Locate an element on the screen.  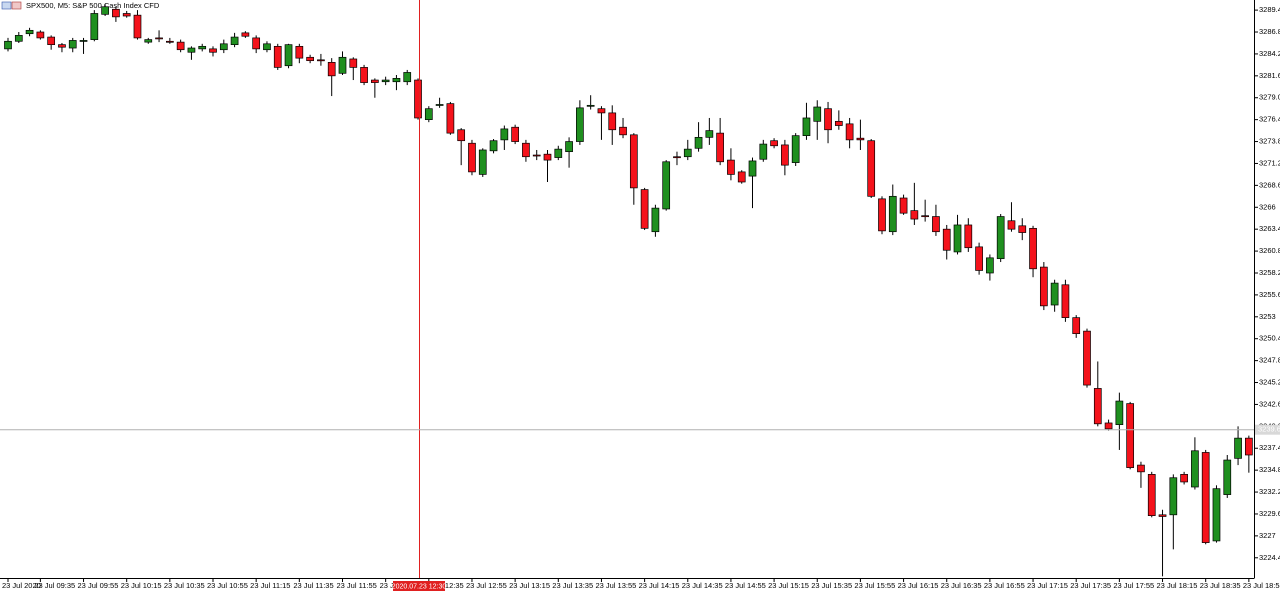
x-tick-label: 23 Jul 15:55 is located at coordinates (874, 585).